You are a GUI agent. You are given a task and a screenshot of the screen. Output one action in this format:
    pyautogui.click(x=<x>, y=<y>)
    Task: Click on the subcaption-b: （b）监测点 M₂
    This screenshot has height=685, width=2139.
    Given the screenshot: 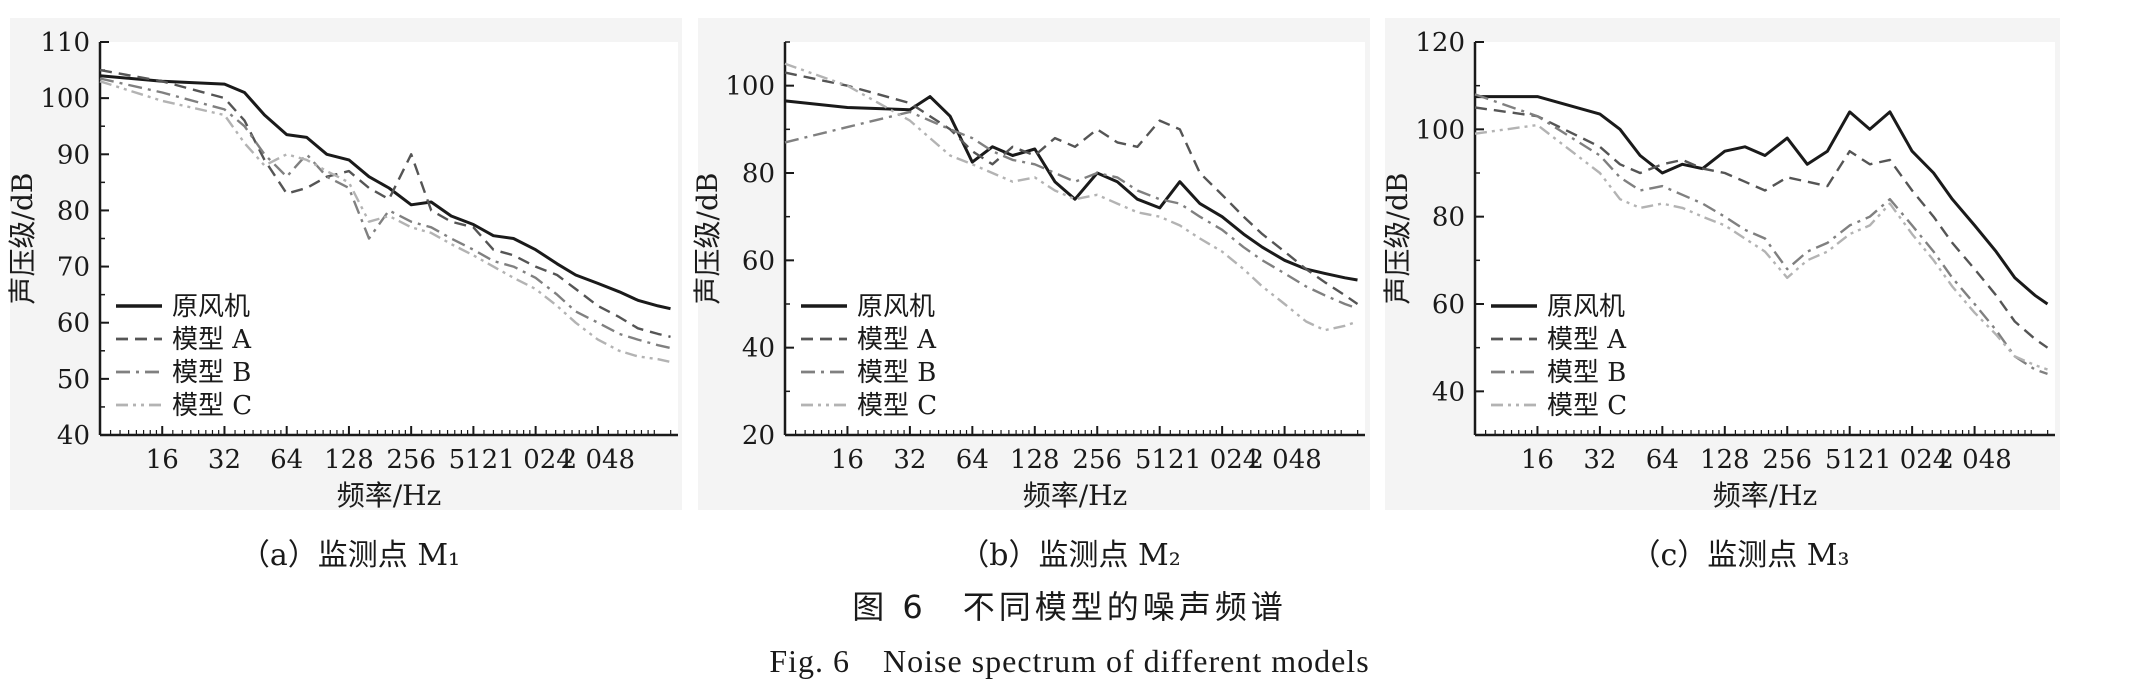 What is the action you would take?
    pyautogui.click(x=1070, y=555)
    